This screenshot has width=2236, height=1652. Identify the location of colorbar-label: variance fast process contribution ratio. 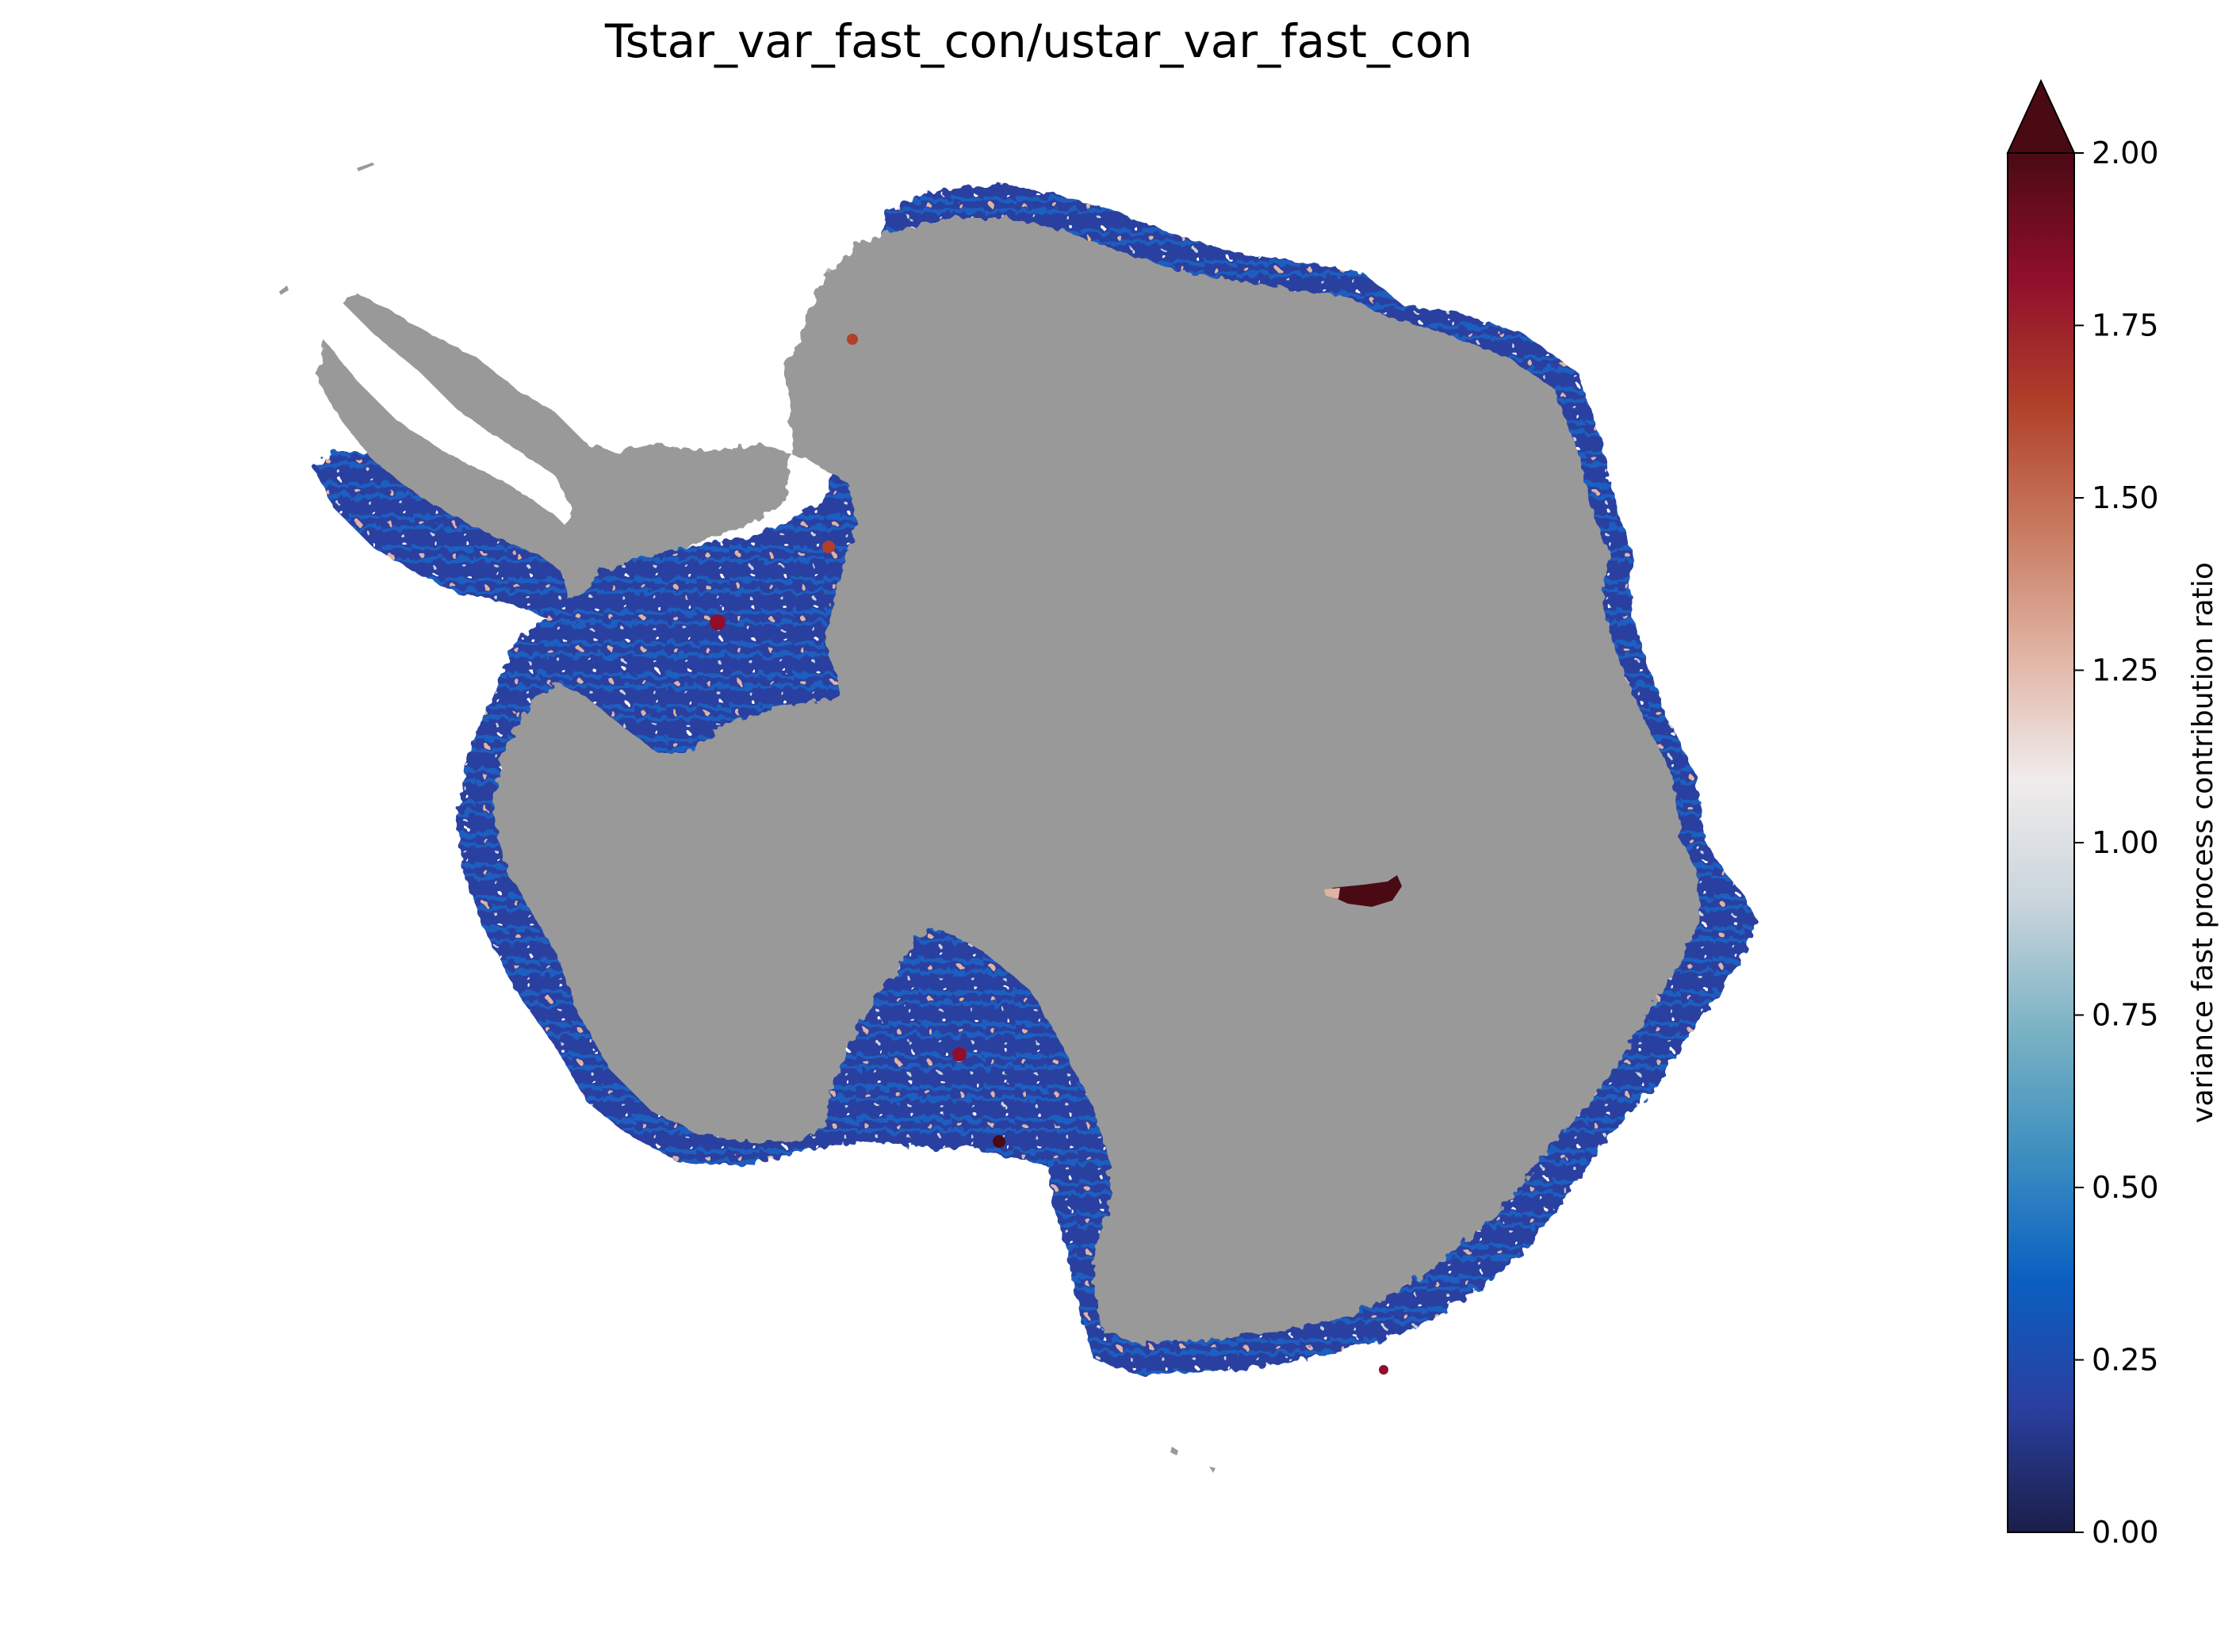
(2203, 842).